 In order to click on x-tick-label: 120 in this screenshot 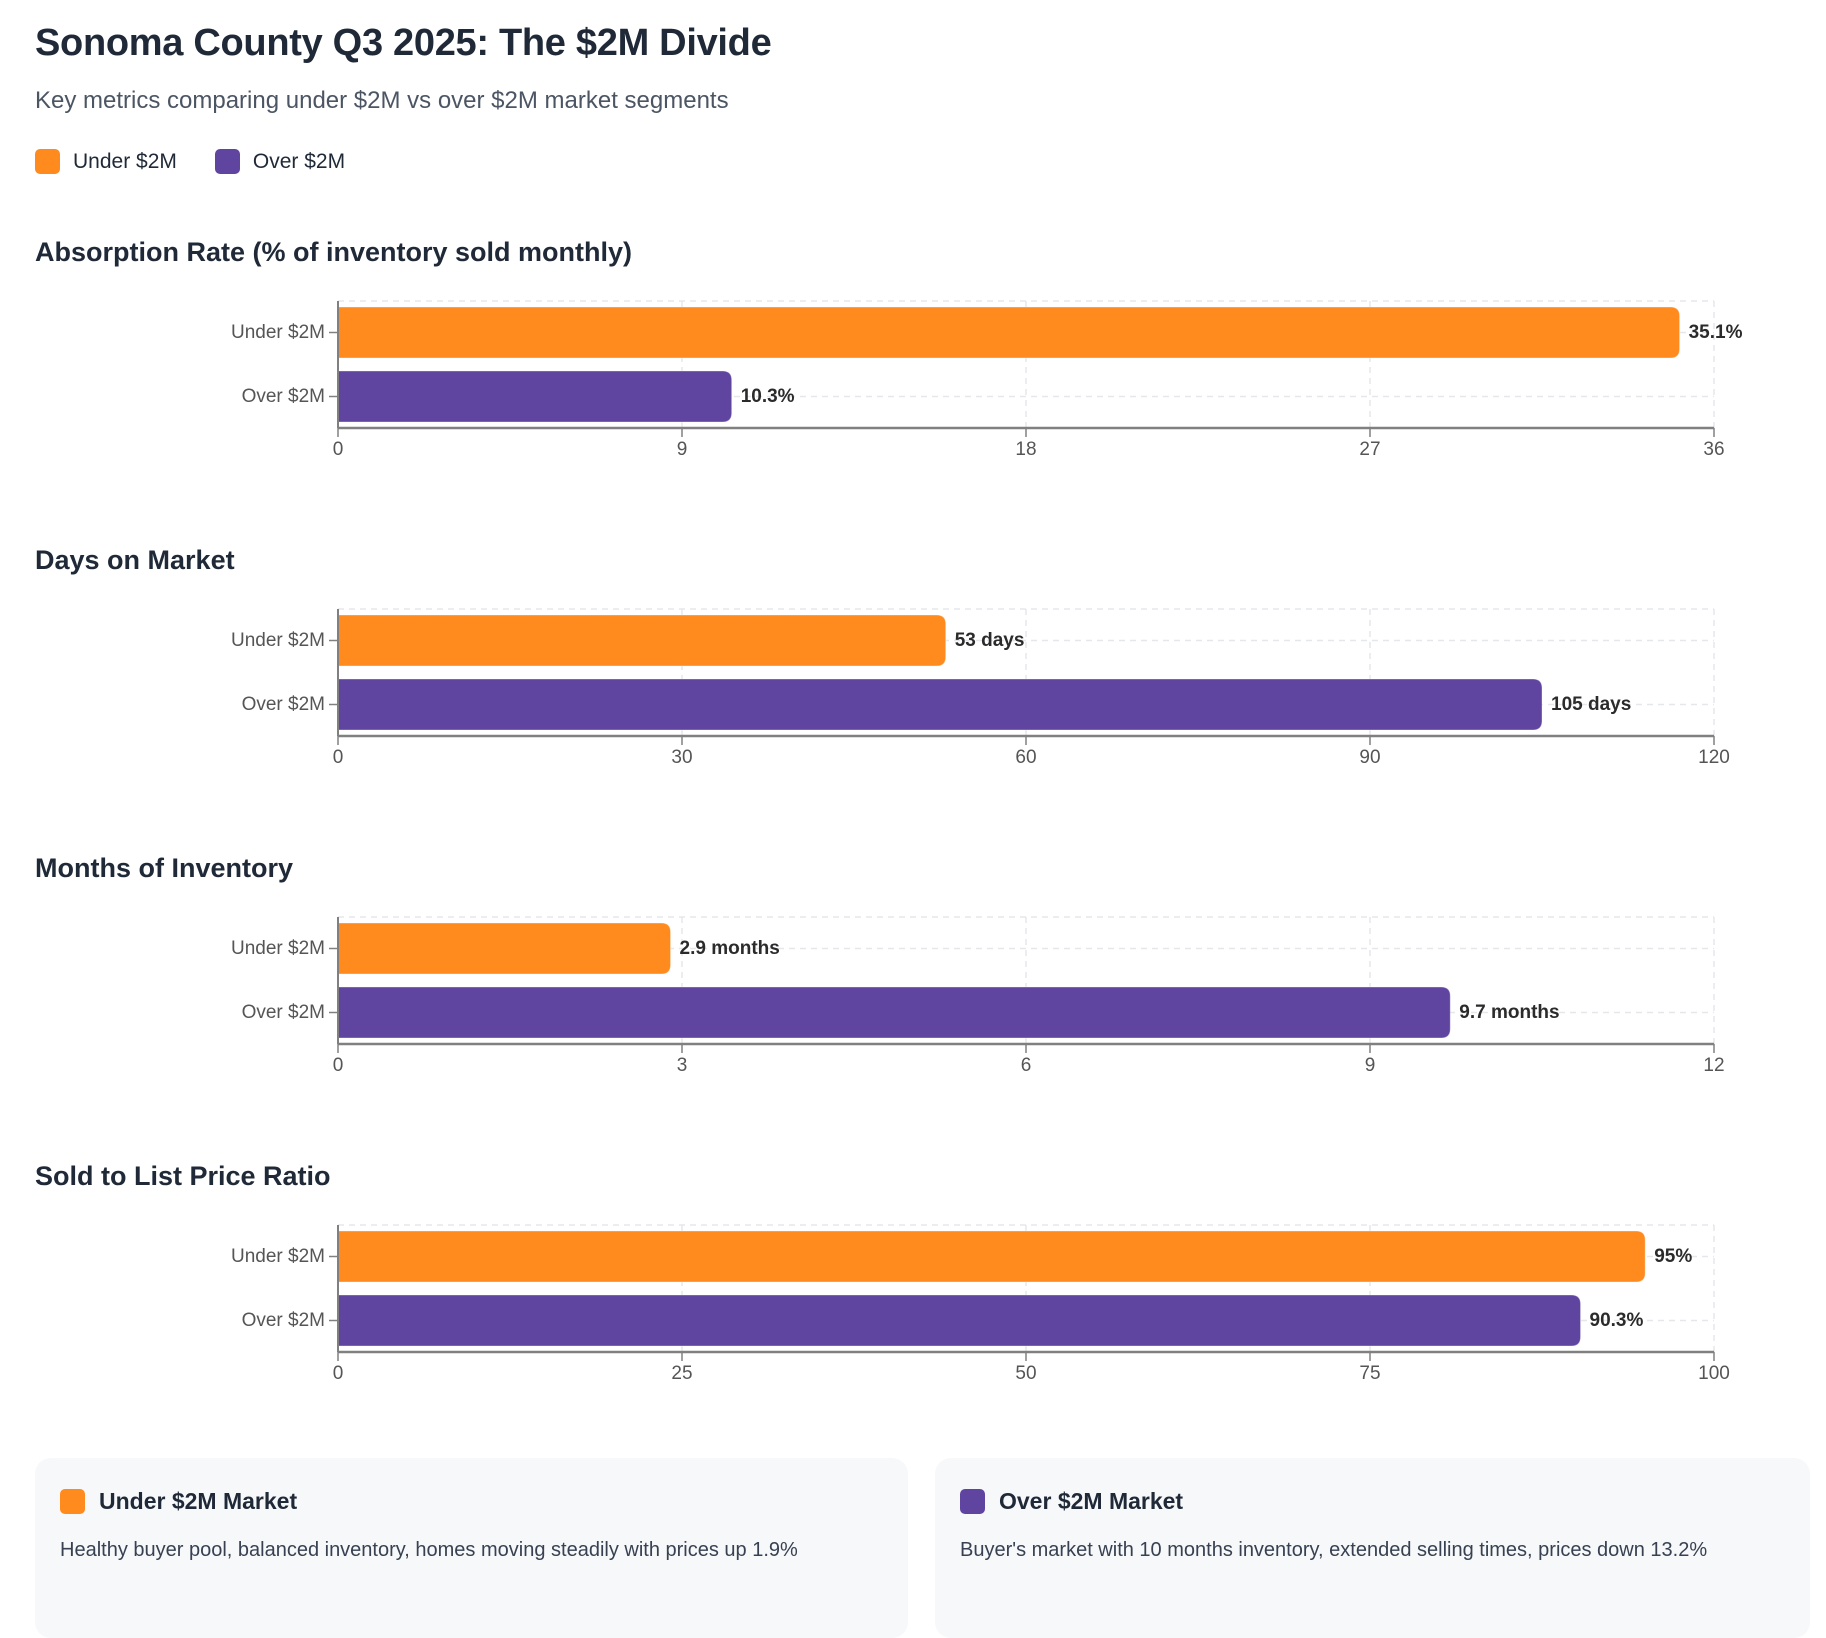, I will do `click(1714, 757)`.